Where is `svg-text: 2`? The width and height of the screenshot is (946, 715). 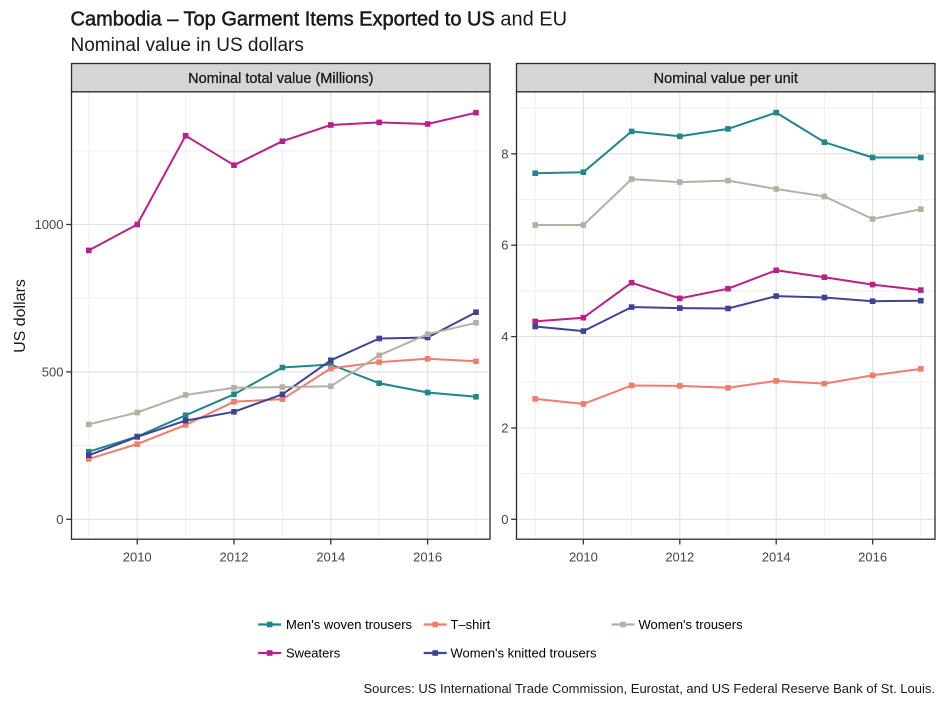 svg-text: 2 is located at coordinates (504, 428).